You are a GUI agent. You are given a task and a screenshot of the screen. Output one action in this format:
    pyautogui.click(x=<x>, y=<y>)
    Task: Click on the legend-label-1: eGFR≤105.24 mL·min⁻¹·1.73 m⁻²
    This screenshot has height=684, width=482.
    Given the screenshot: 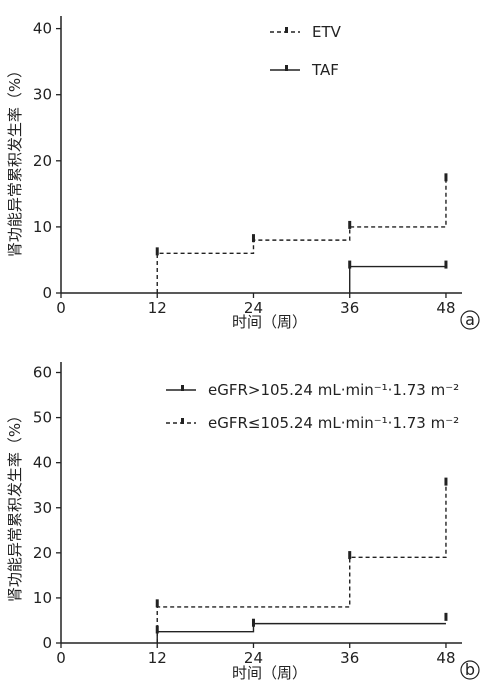 What is the action you would take?
    pyautogui.click(x=333, y=423)
    